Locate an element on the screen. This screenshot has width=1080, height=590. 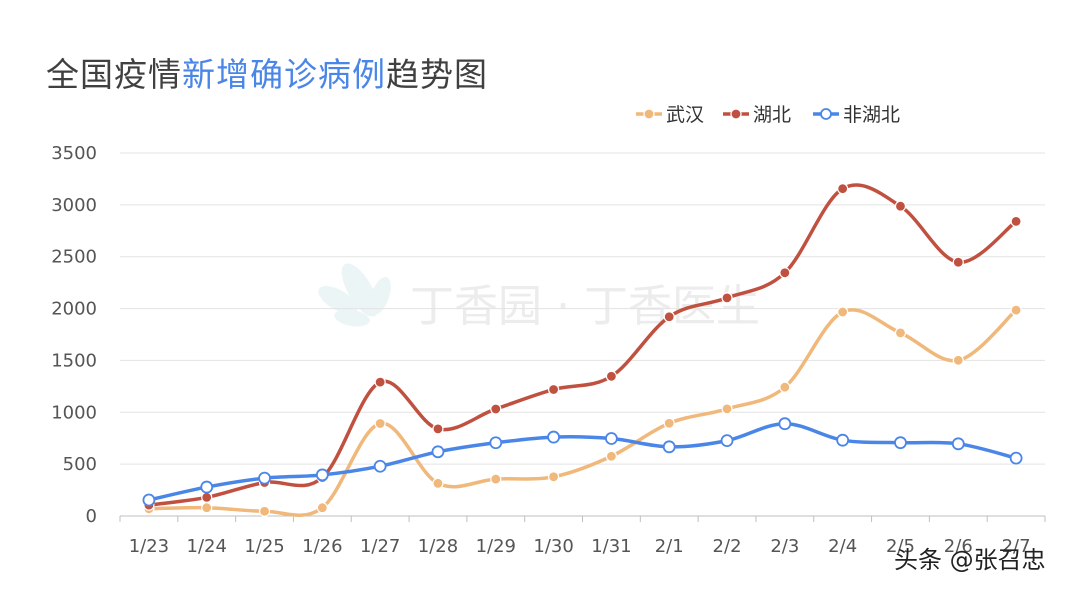
watermark-text: 丁香园 · 丁香医生 is located at coordinates (585, 306).